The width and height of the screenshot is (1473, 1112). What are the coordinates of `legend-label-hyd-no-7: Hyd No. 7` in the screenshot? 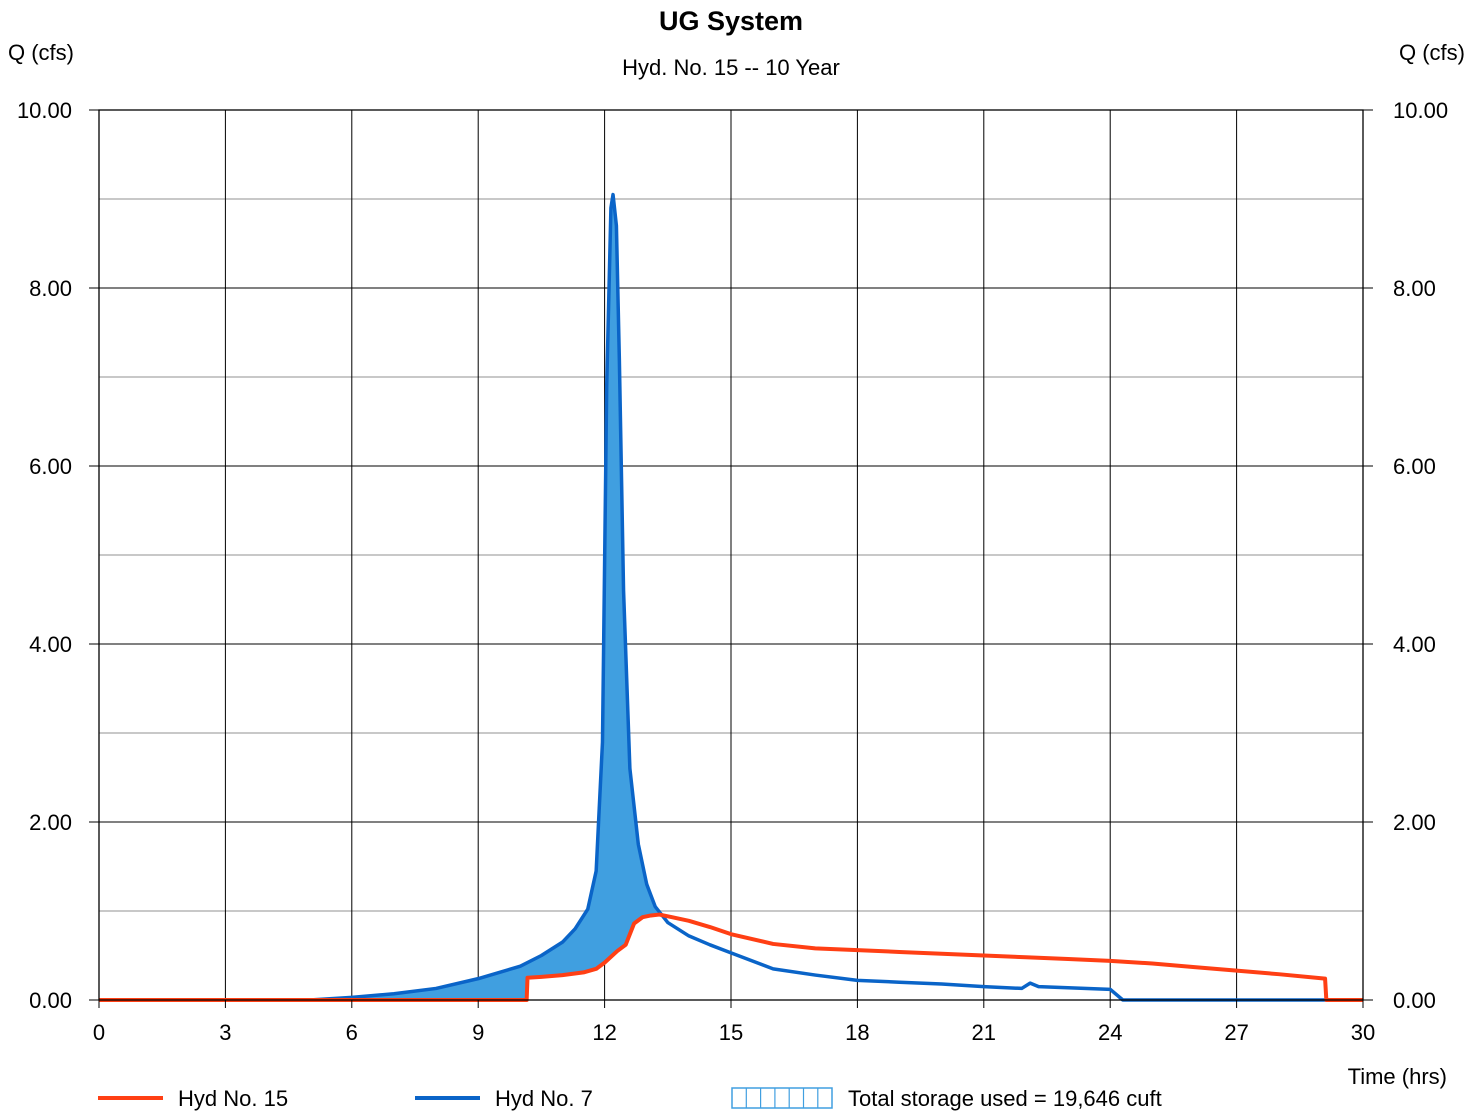 It's located at (544, 1098).